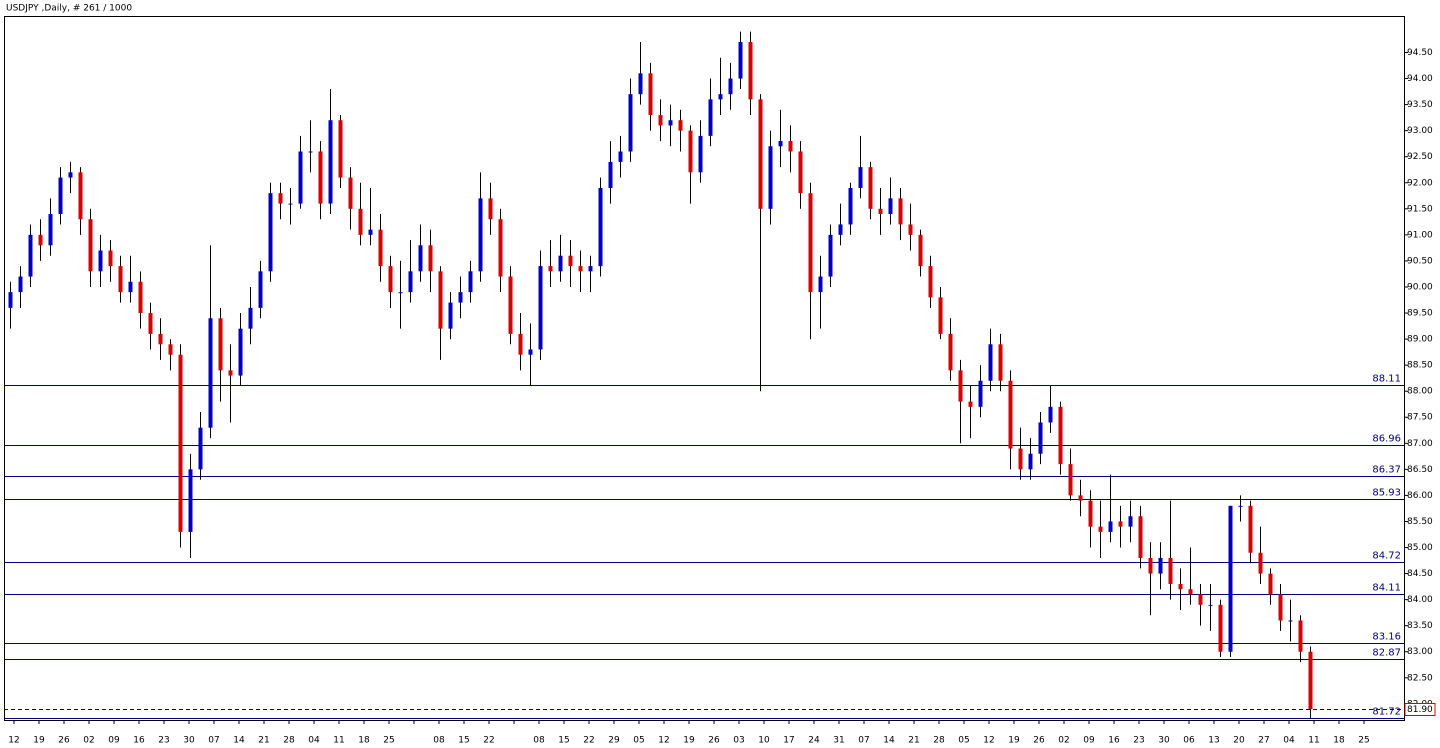 This screenshot has width=1440, height=748. What do you see at coordinates (69, 9) in the screenshot?
I see `chart-title: USDJPY ,Daily, # 261 / 1000` at bounding box center [69, 9].